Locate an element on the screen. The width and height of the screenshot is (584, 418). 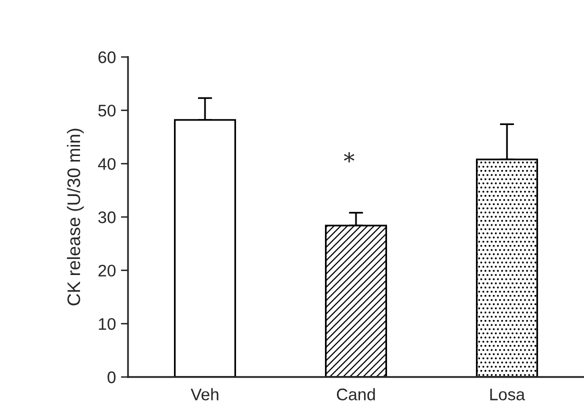
x-tick-label: Losa is located at coordinates (508, 394).